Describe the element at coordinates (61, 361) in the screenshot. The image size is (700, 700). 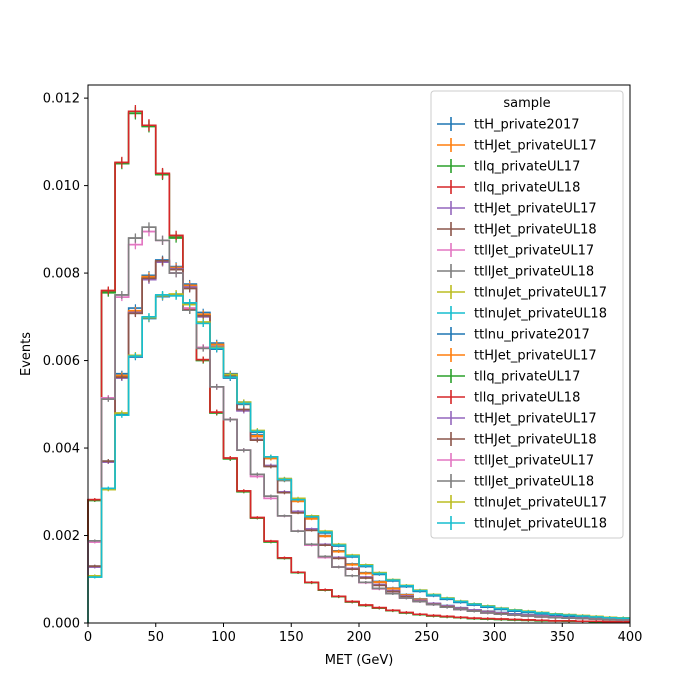
I see `y-tick-label: 0.006` at that location.